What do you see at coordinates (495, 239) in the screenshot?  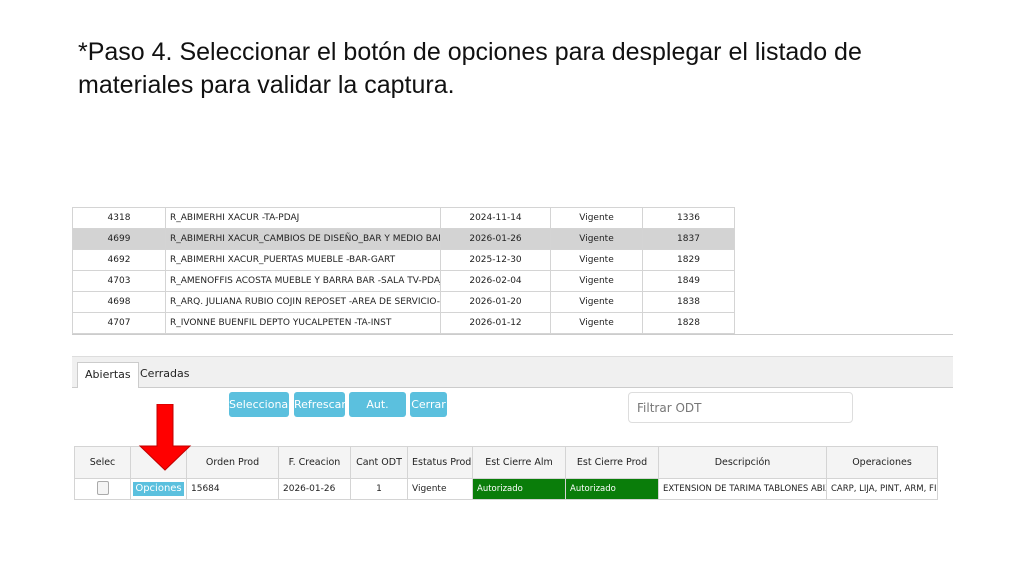 I see `date-cell: 2026-01-26` at bounding box center [495, 239].